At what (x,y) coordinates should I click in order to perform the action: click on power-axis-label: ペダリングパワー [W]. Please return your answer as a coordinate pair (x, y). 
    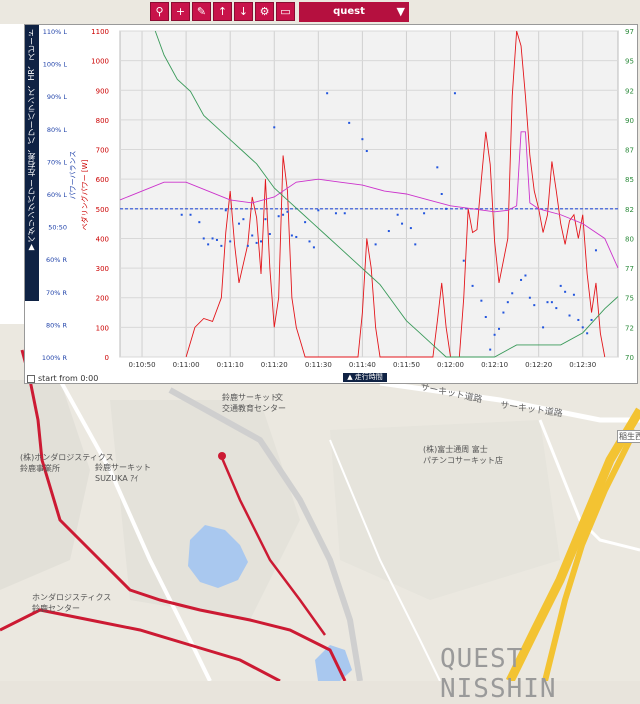
    Looking at the image, I should click on (84, 194).